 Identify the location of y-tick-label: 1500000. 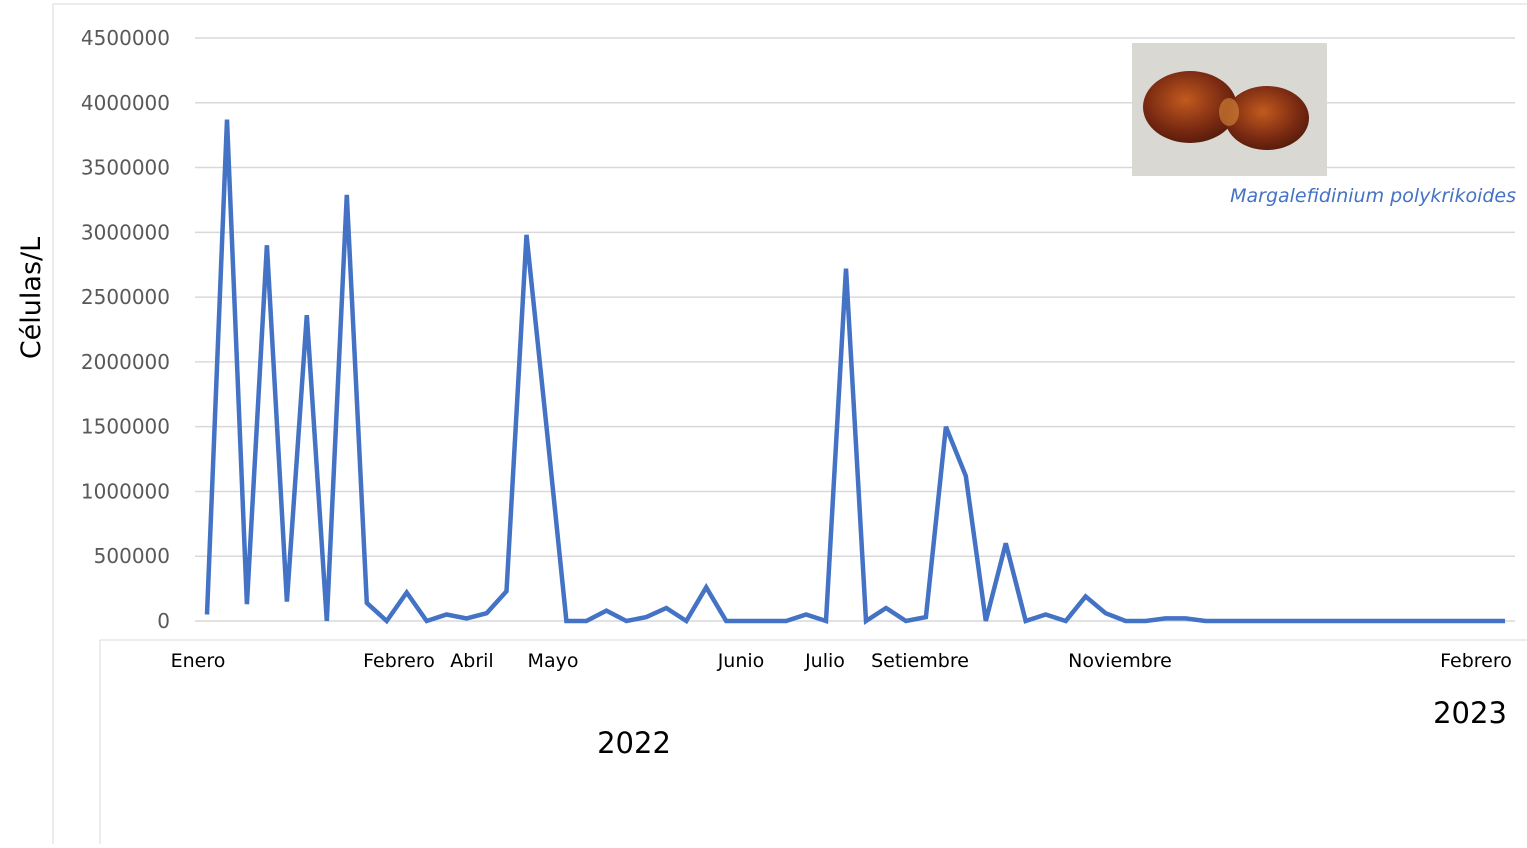
(125, 427).